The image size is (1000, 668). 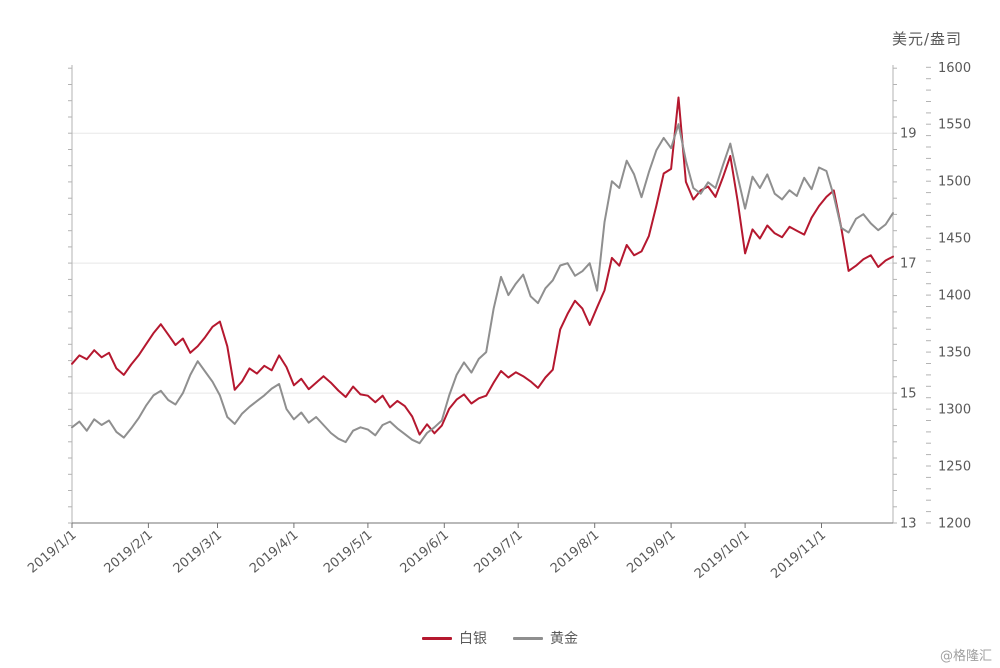 What do you see at coordinates (965, 656) in the screenshot?
I see `watermark: @格隆汇` at bounding box center [965, 656].